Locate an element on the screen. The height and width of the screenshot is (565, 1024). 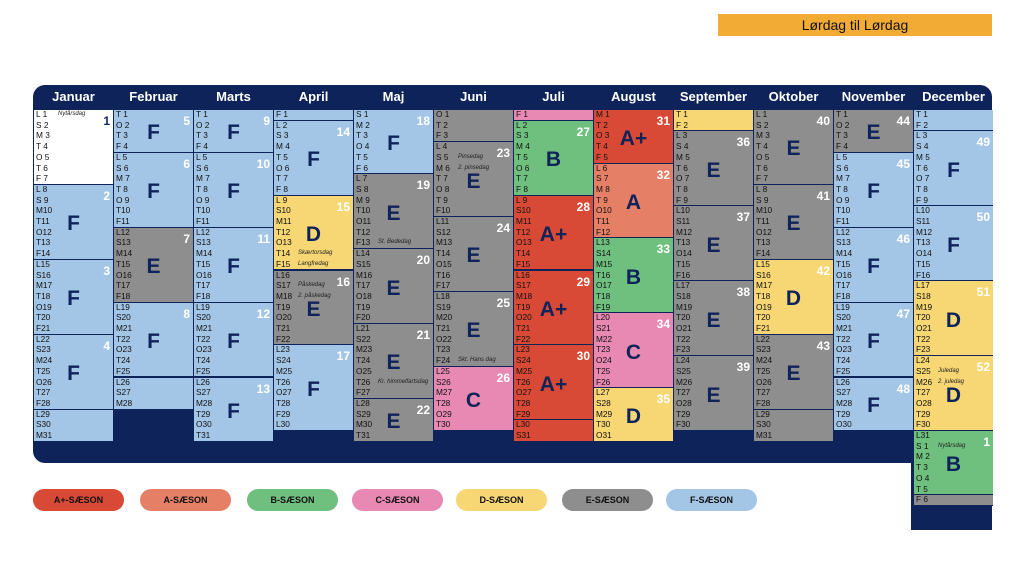
day-cell: T13 is located at coordinates (43, 242).